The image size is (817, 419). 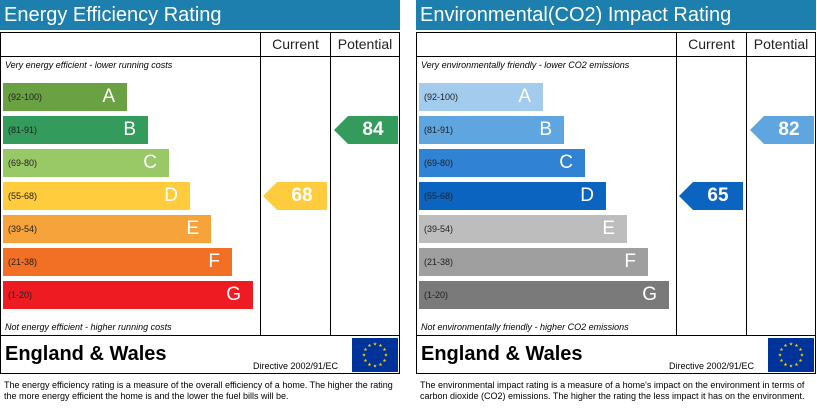 What do you see at coordinates (365, 44) in the screenshot?
I see `potential-column-header: Potential` at bounding box center [365, 44].